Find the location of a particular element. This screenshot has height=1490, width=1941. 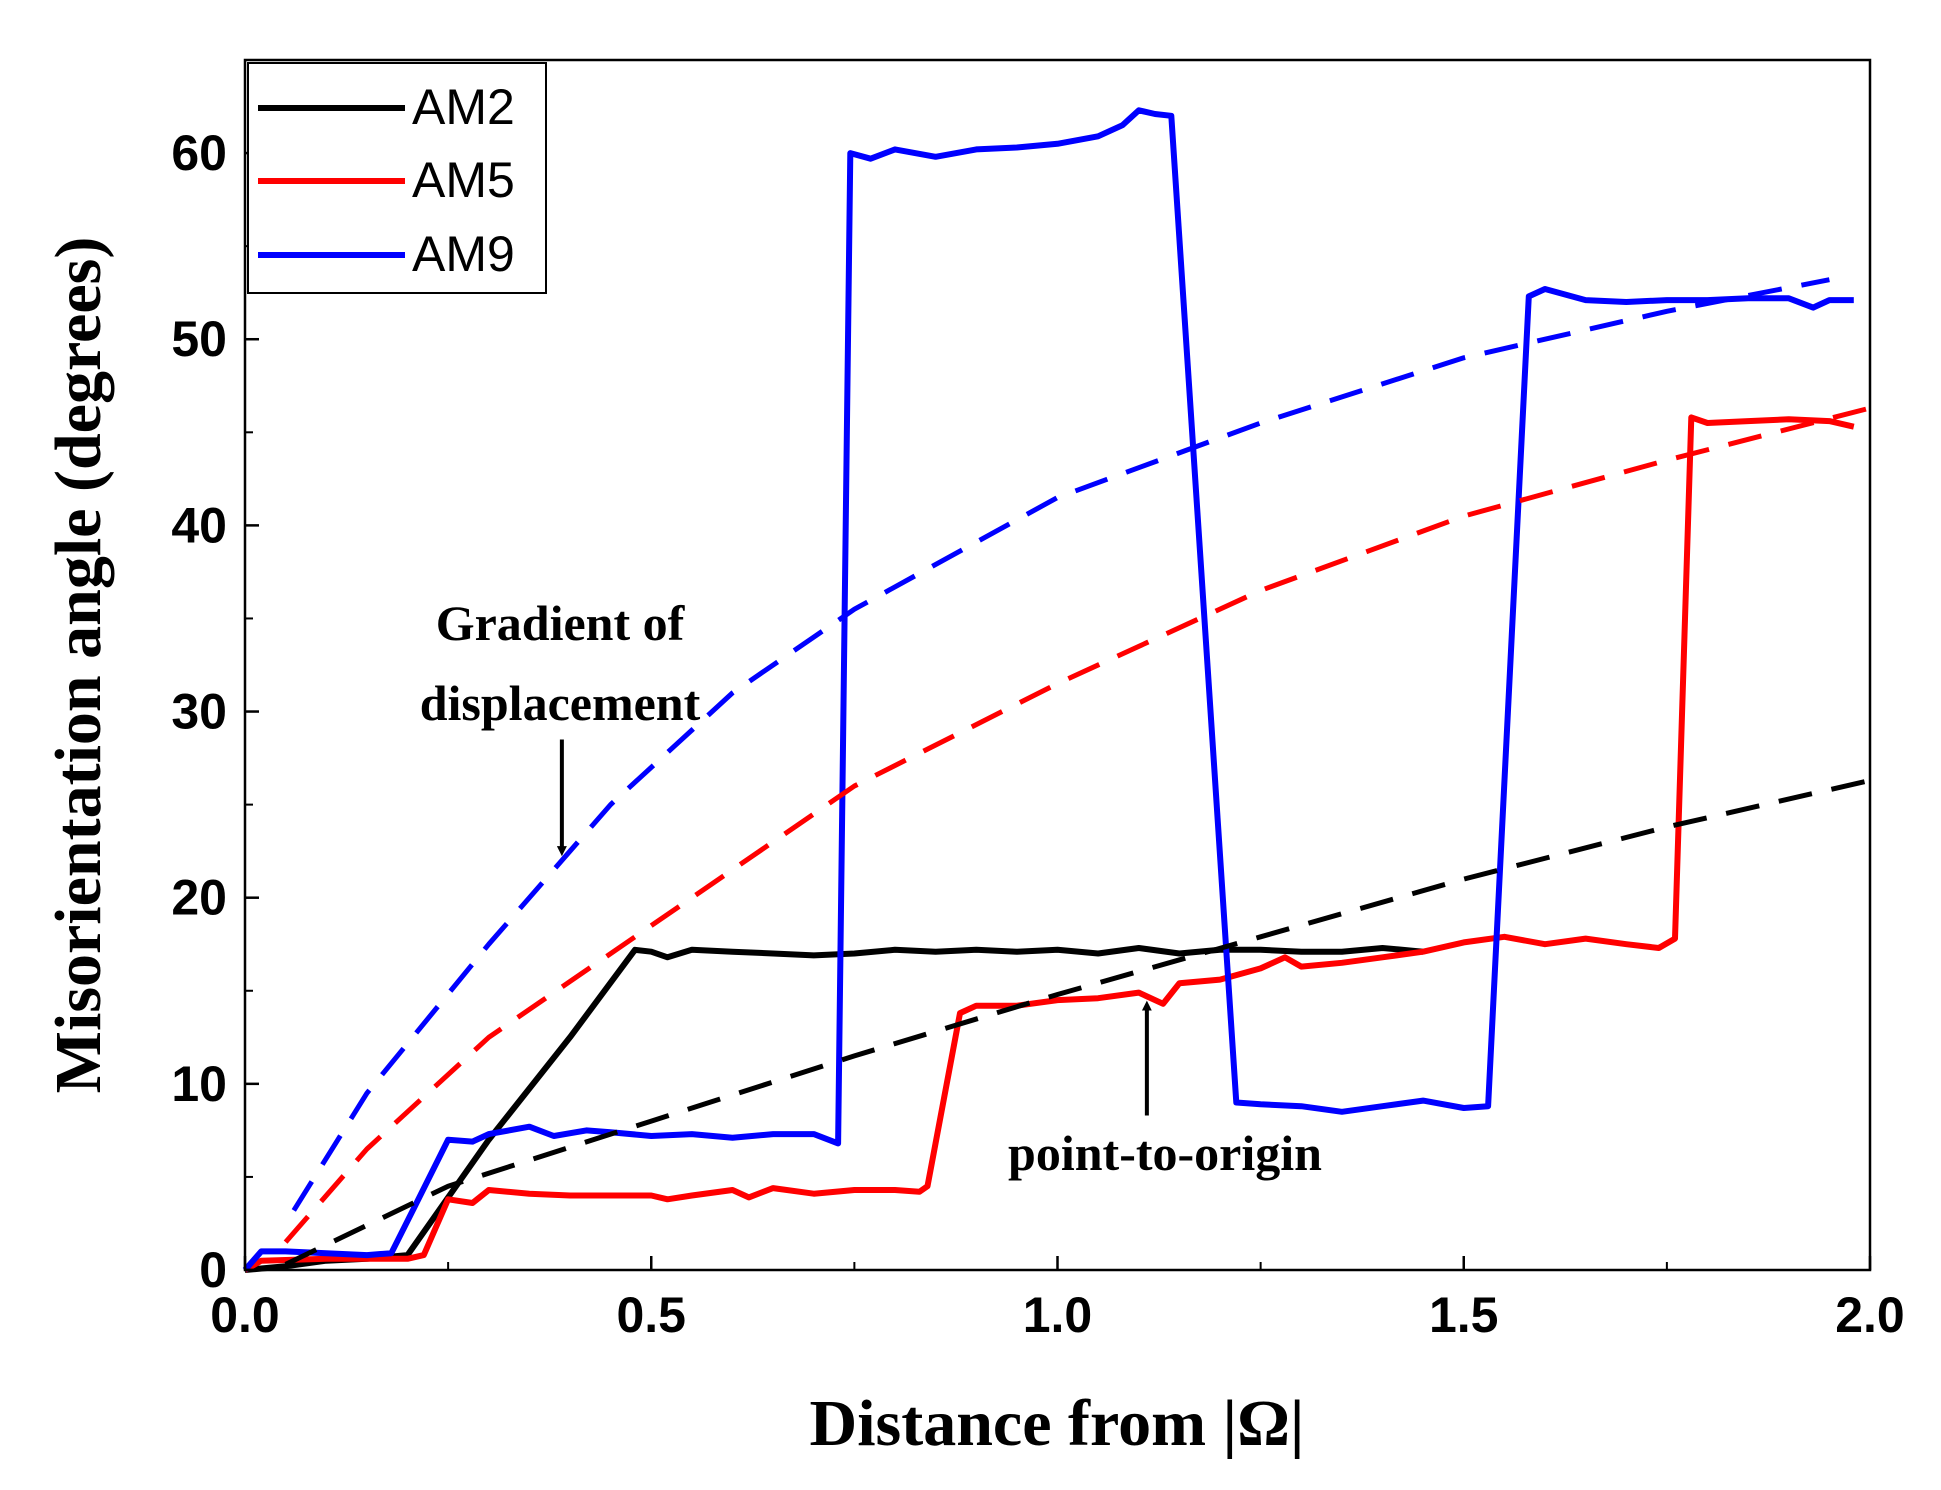

y-tick-label: 10 is located at coordinates (199, 1084).